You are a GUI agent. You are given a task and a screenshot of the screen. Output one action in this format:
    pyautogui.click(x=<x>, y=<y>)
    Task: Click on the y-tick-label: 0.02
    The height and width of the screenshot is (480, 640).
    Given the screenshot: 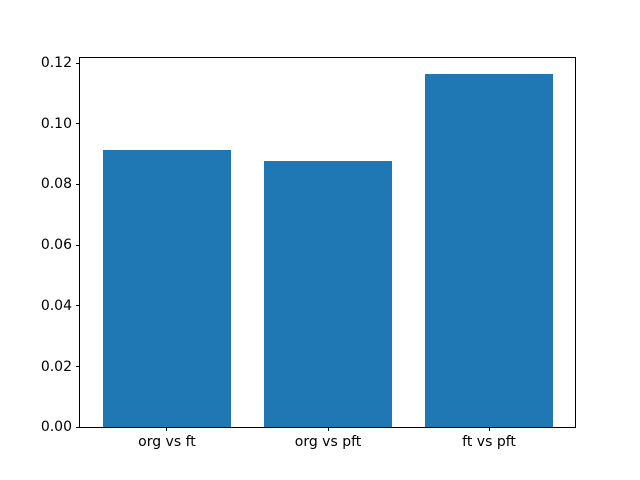 What is the action you would take?
    pyautogui.click(x=56, y=366)
    